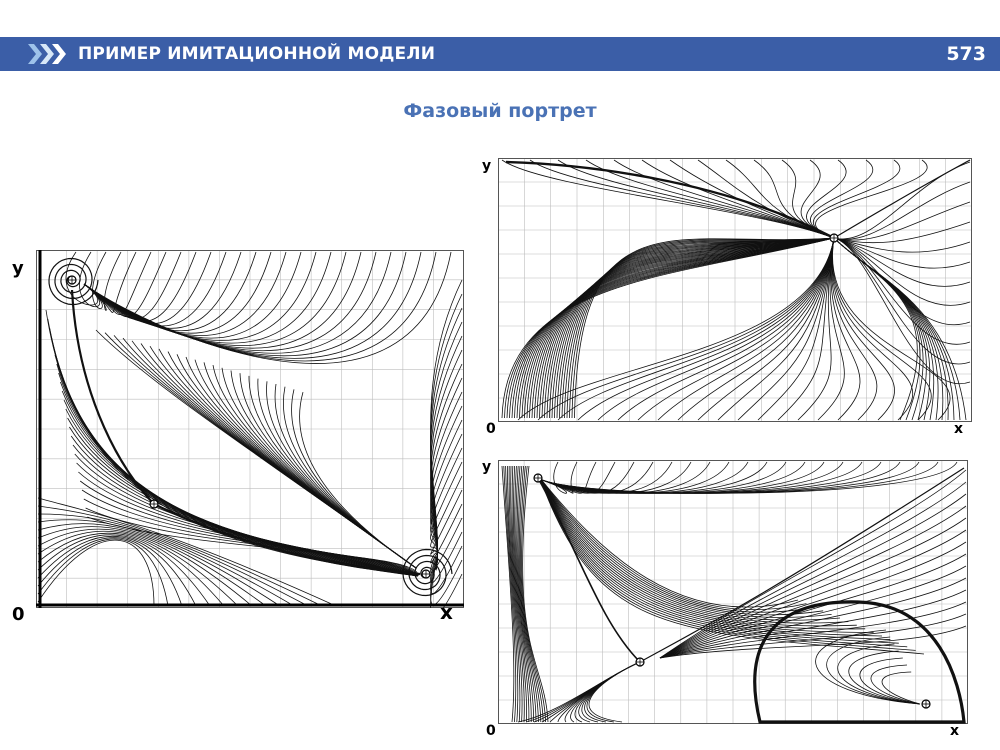 Image resolution: width=1000 pixels, height=750 pixels. Describe the element at coordinates (257, 54) in the screenshot. I see `slide-header-title: ПРИМЕР ИМИТАЦИОННОЙ МОДЕЛИ` at that location.